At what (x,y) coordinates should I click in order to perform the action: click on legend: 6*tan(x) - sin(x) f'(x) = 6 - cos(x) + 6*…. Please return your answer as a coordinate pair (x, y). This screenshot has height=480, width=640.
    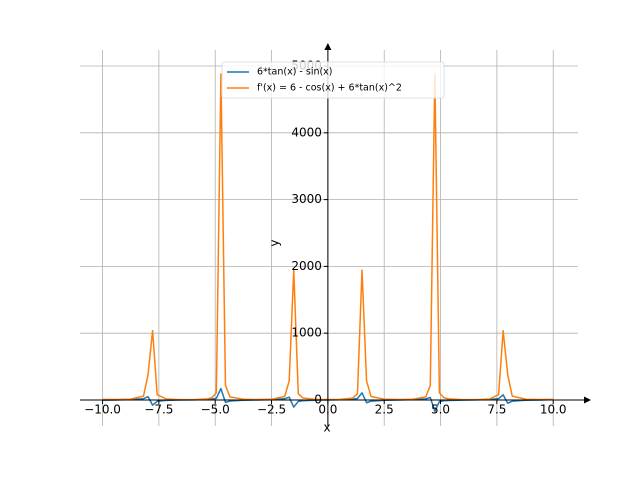
    Looking at the image, I should click on (333, 80).